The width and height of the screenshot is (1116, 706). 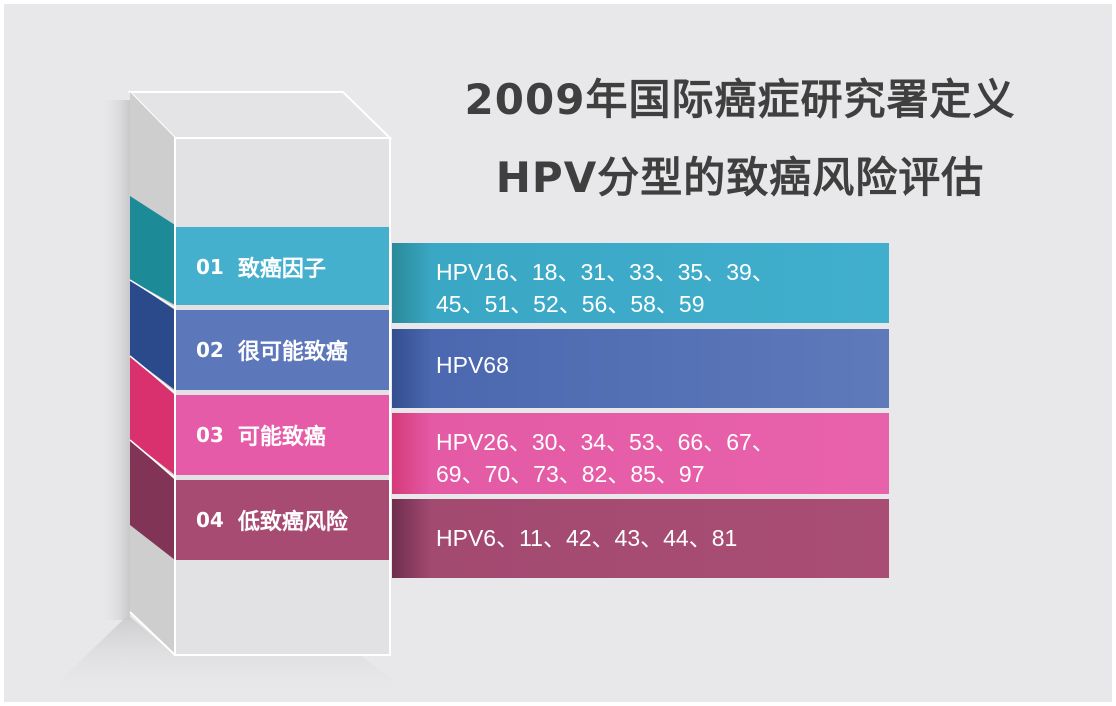 What do you see at coordinates (260, 115) in the screenshot?
I see `box-top-face` at bounding box center [260, 115].